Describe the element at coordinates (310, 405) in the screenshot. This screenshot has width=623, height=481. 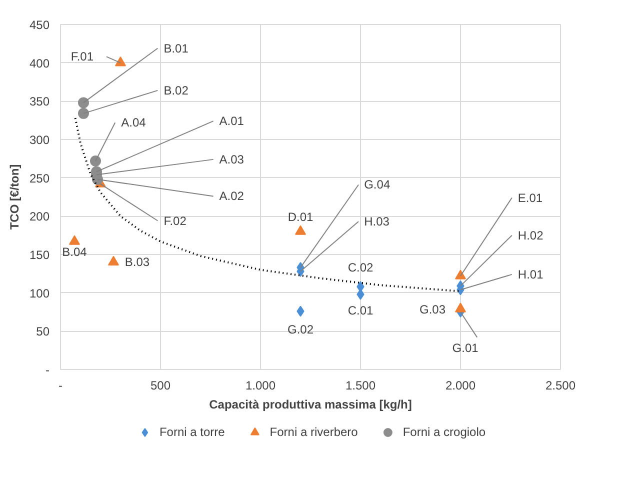
I see `x-axis-title: Capacità produttiva massima [kg/h]` at that location.